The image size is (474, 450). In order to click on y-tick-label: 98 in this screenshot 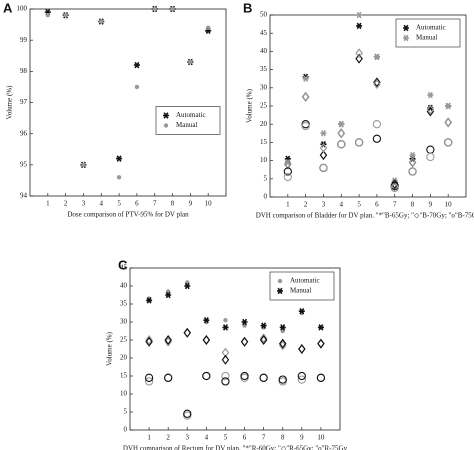, I will do `click(24, 71)`.